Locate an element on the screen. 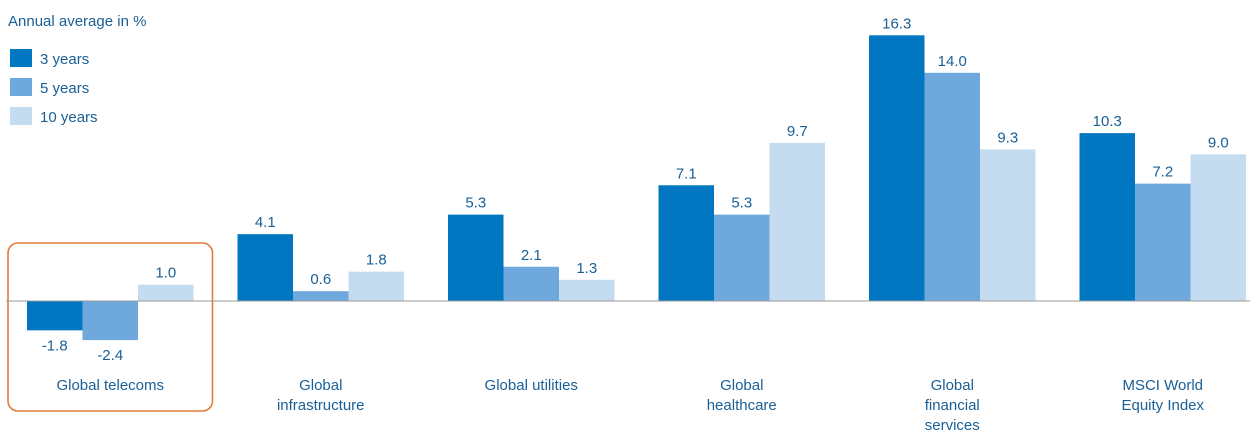 The width and height of the screenshot is (1256, 434). bar-global-telecoms-3-years is located at coordinates (55, 316).